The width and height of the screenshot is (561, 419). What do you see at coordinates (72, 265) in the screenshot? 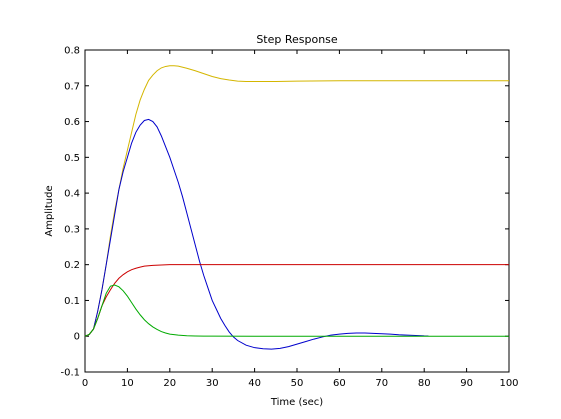
I see `y-tick-label: 0.2` at bounding box center [72, 265].